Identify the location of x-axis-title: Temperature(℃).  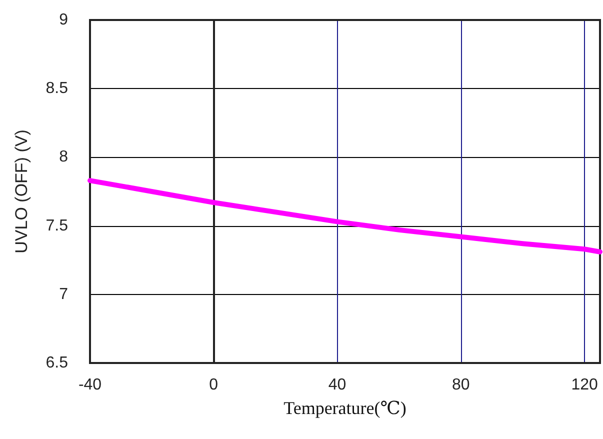
(345, 408).